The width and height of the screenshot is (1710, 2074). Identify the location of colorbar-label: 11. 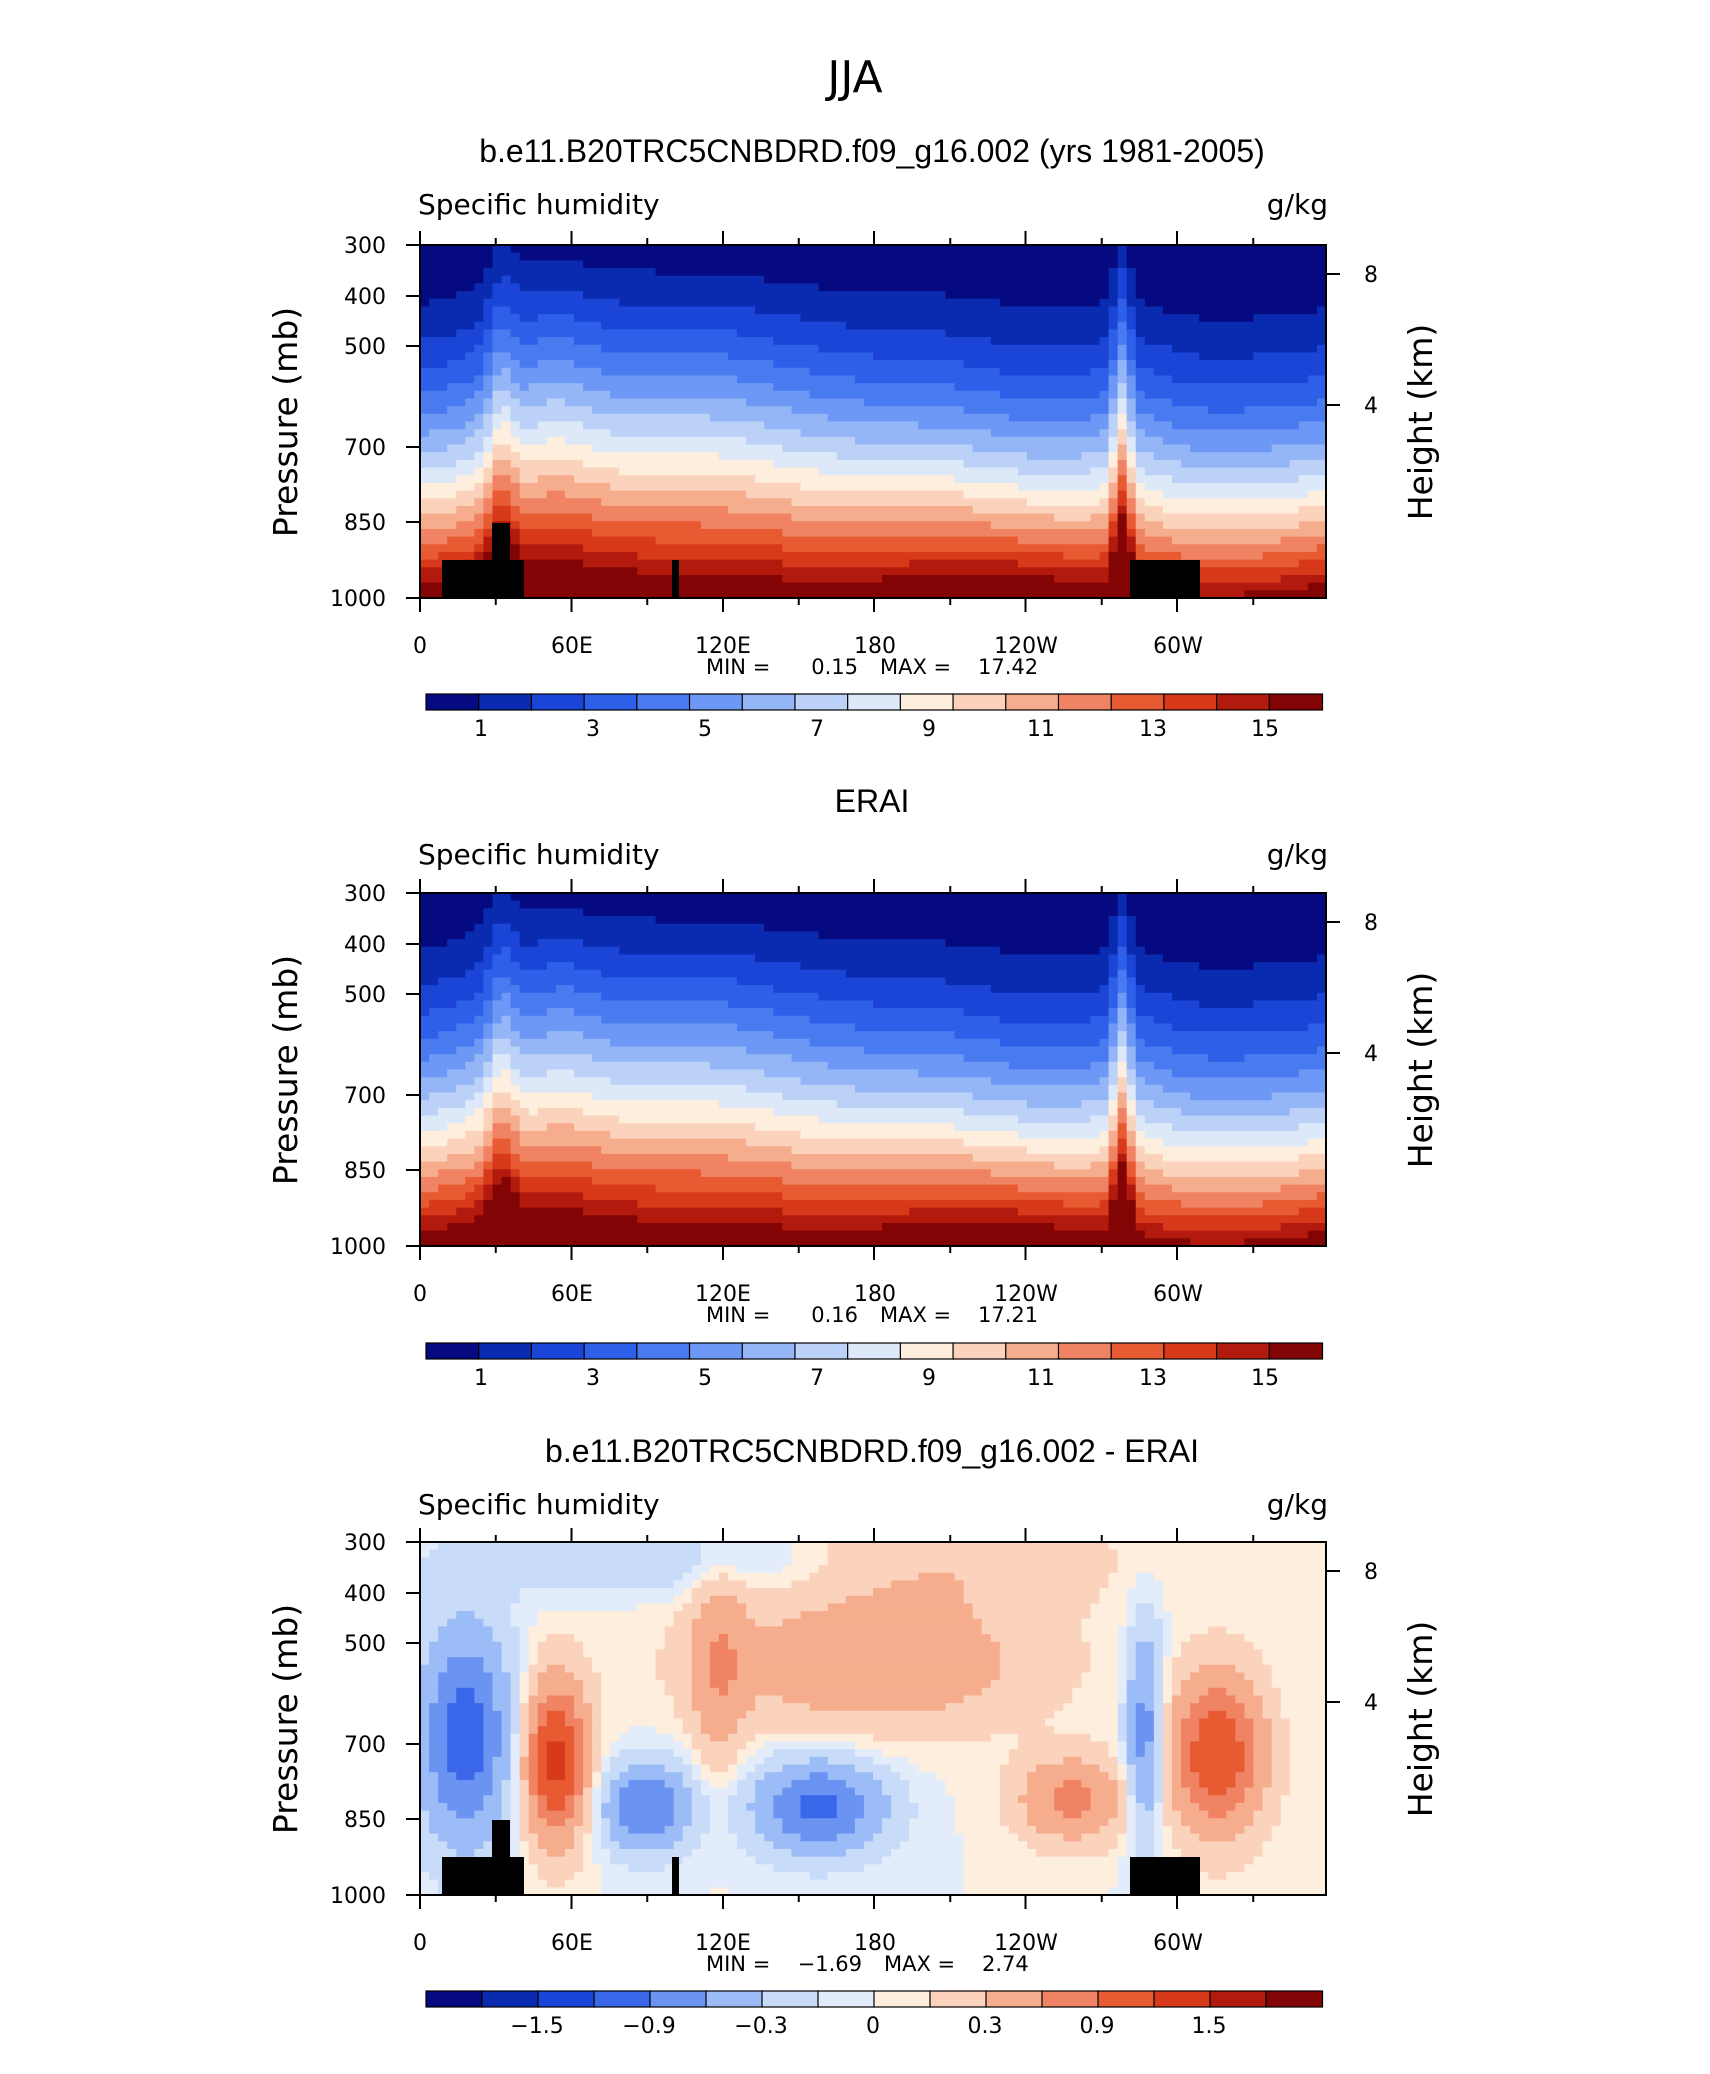
(1041, 1378).